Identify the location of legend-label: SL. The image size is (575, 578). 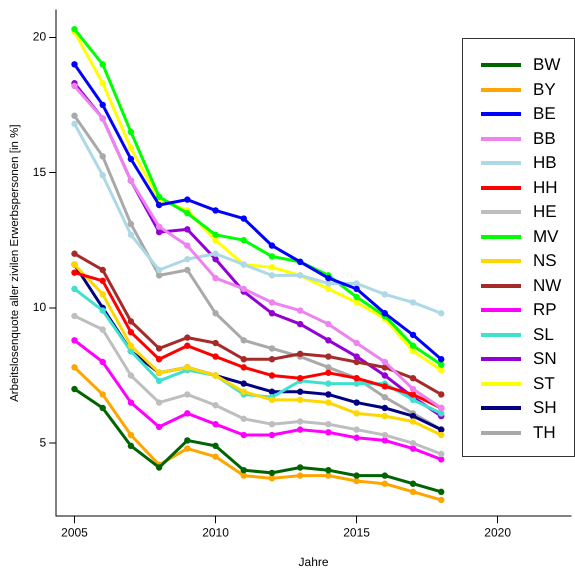
(543, 334).